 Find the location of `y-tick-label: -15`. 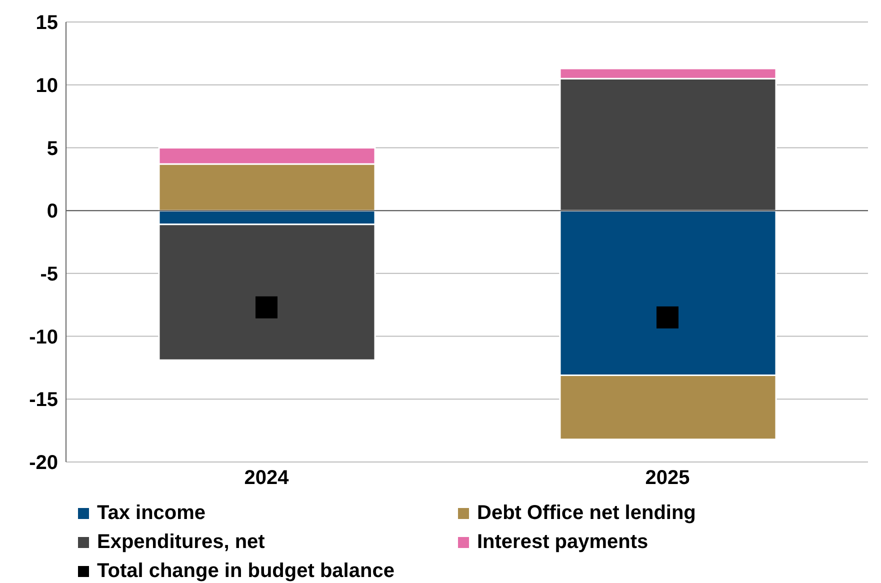

y-tick-label: -15 is located at coordinates (43, 400).